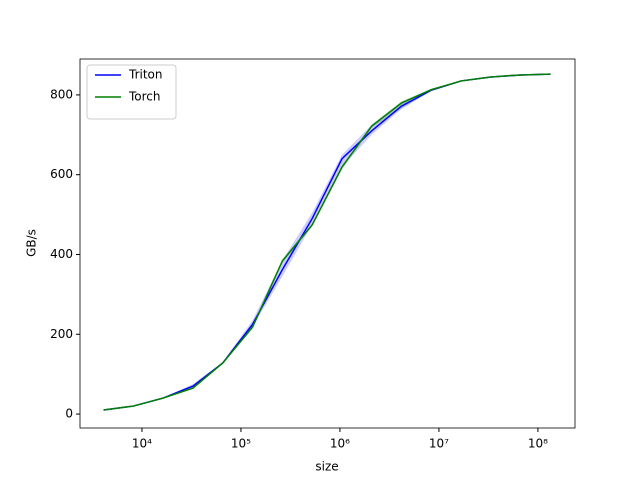  I want to click on y-tick-label: 0, so click(69, 414).